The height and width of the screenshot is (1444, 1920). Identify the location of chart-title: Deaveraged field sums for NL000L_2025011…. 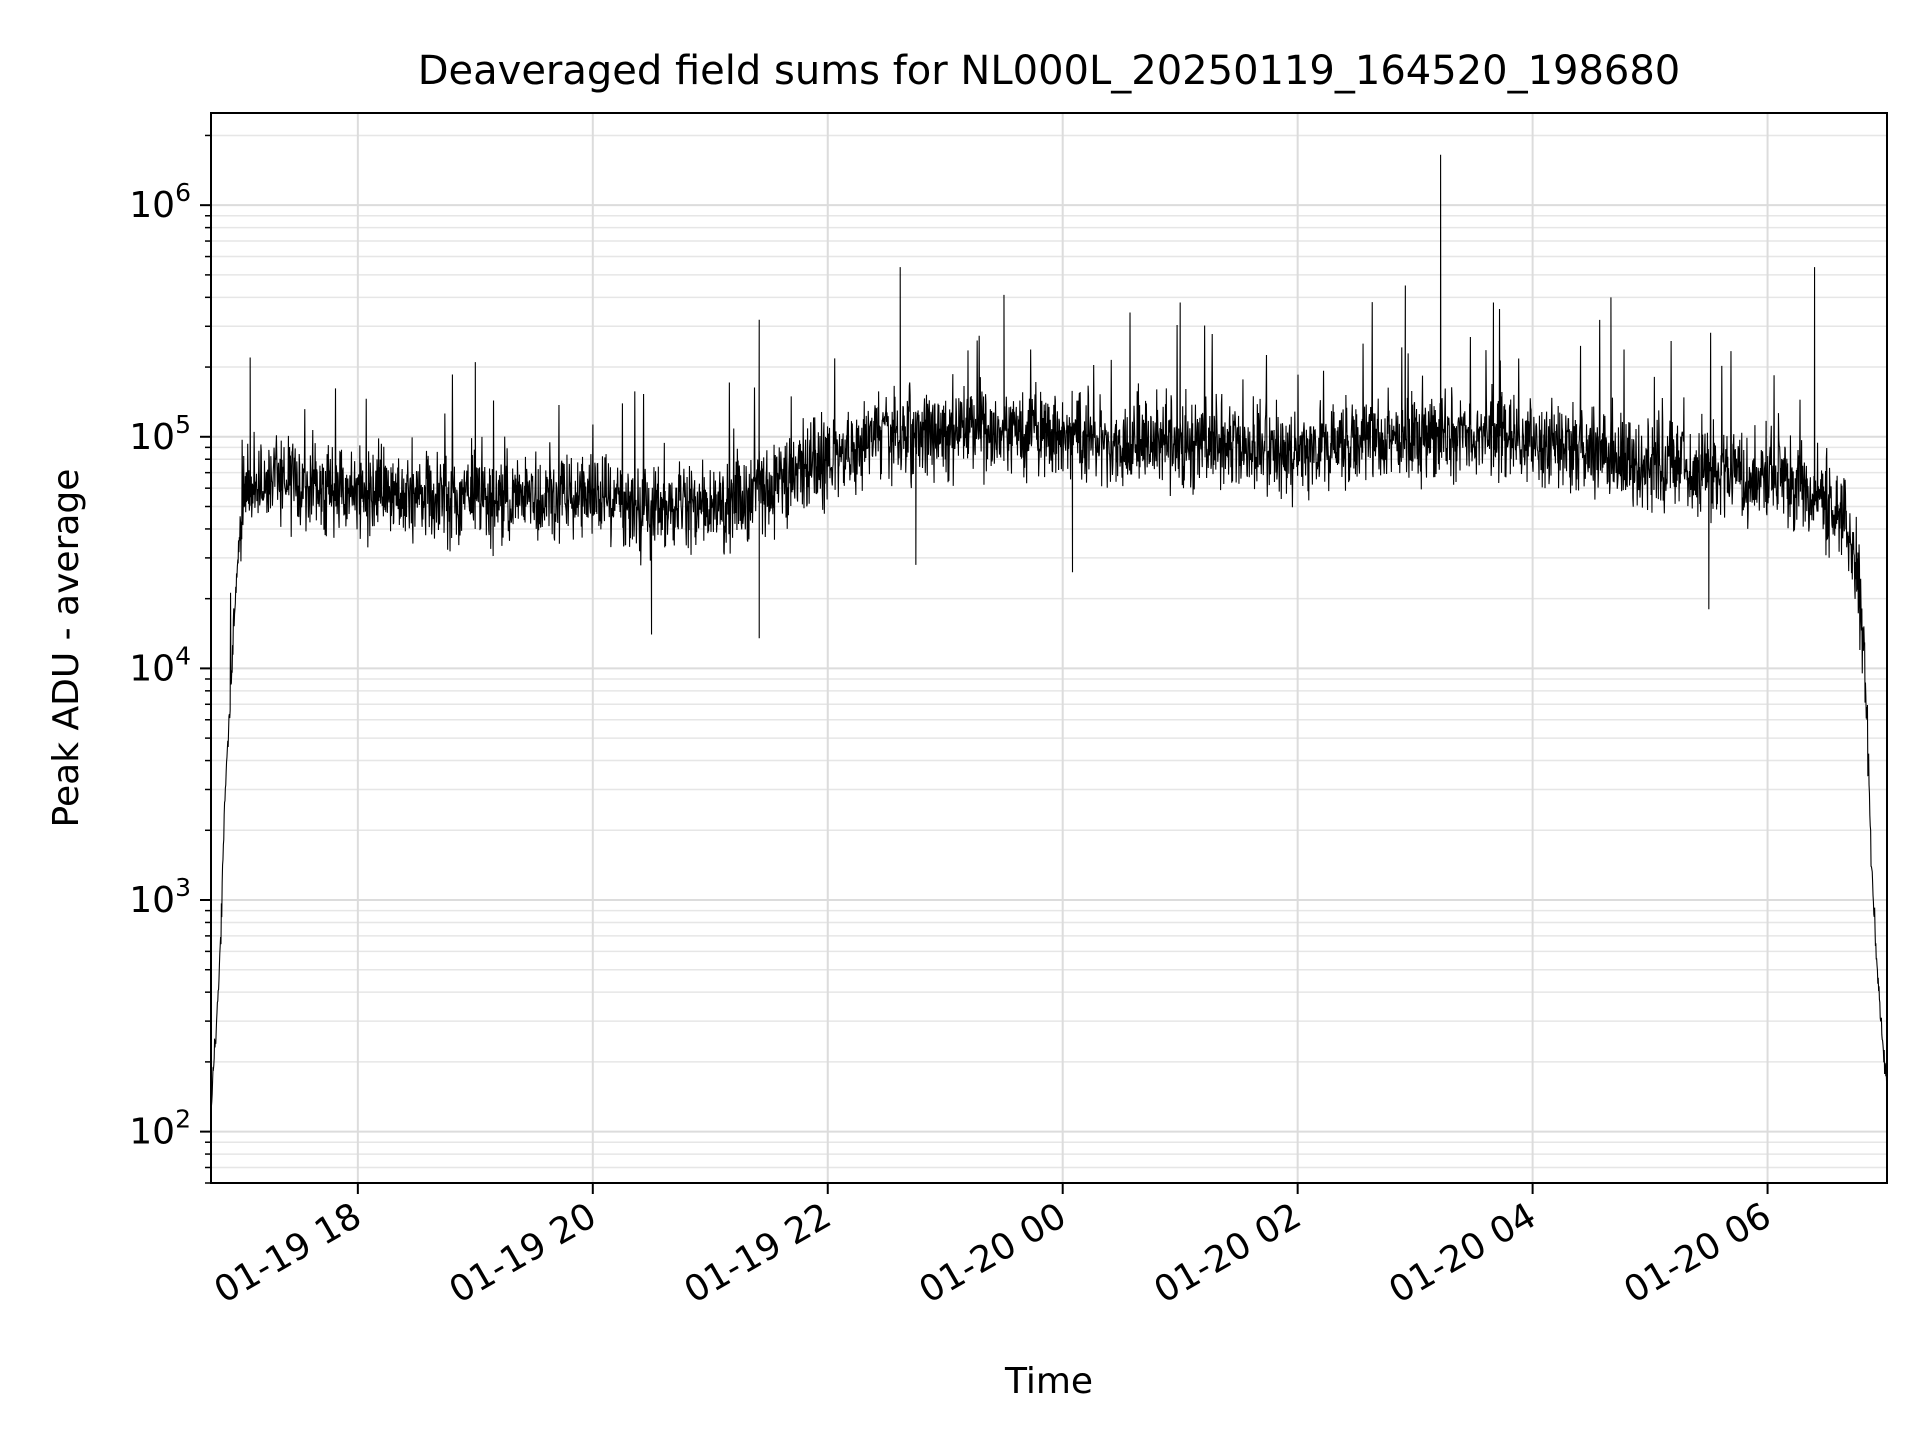
(1049, 71).